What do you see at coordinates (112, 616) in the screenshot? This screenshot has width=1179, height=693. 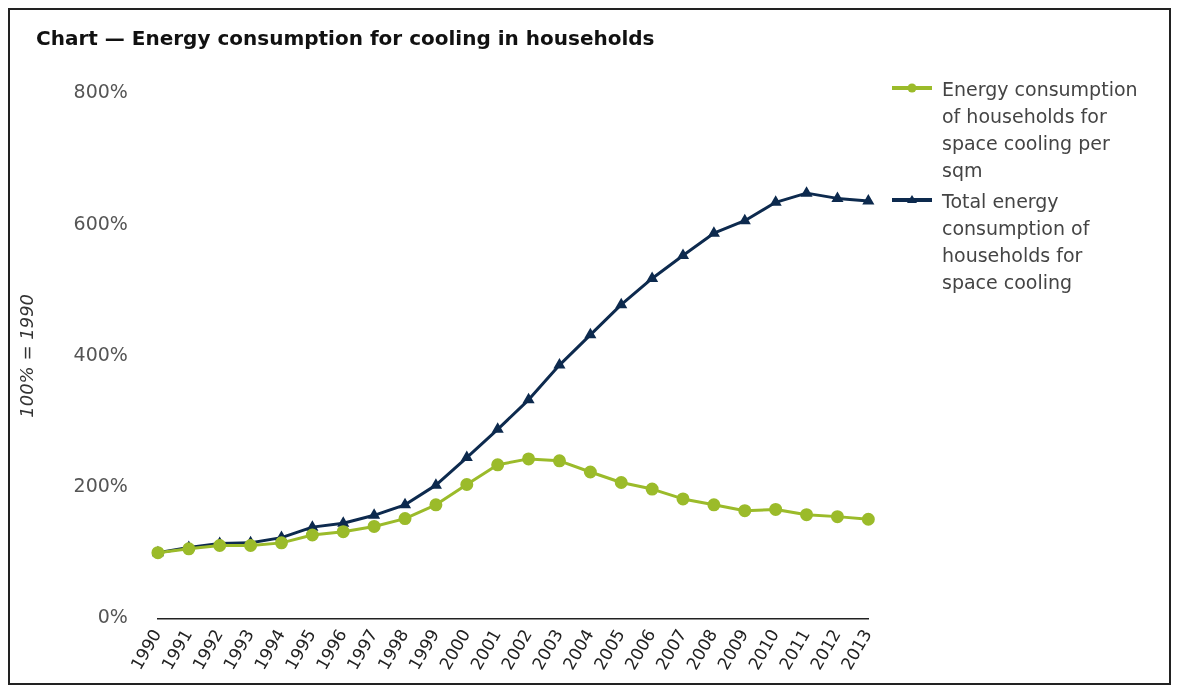 I see `y-tick-label: 0%` at bounding box center [112, 616].